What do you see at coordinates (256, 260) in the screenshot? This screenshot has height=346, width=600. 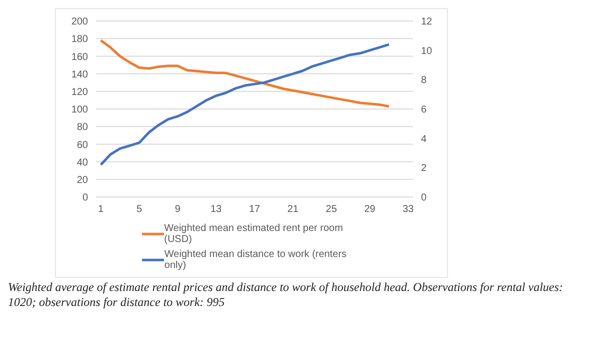 I see `legend-label: Weighted mean distance to work (renters only)` at bounding box center [256, 260].